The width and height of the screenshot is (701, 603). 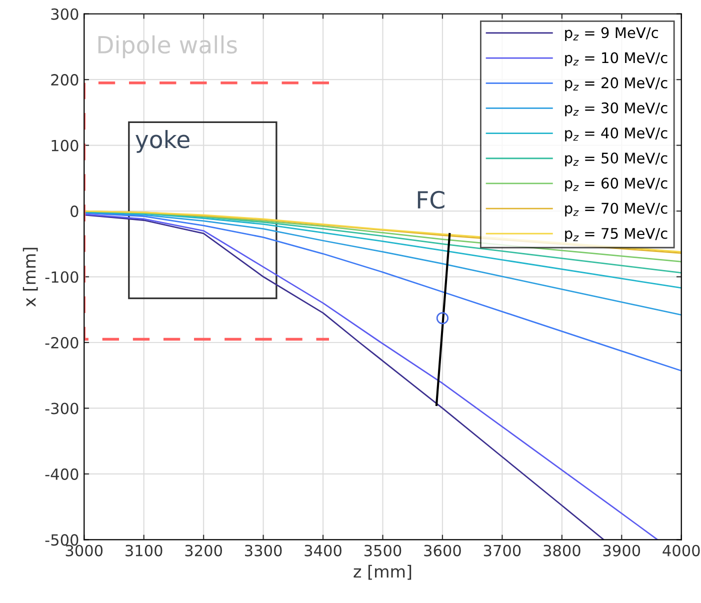 What do you see at coordinates (616, 84) in the screenshot?
I see `legend-label: p$_{z}$ = 20 MeV/c` at bounding box center [616, 84].